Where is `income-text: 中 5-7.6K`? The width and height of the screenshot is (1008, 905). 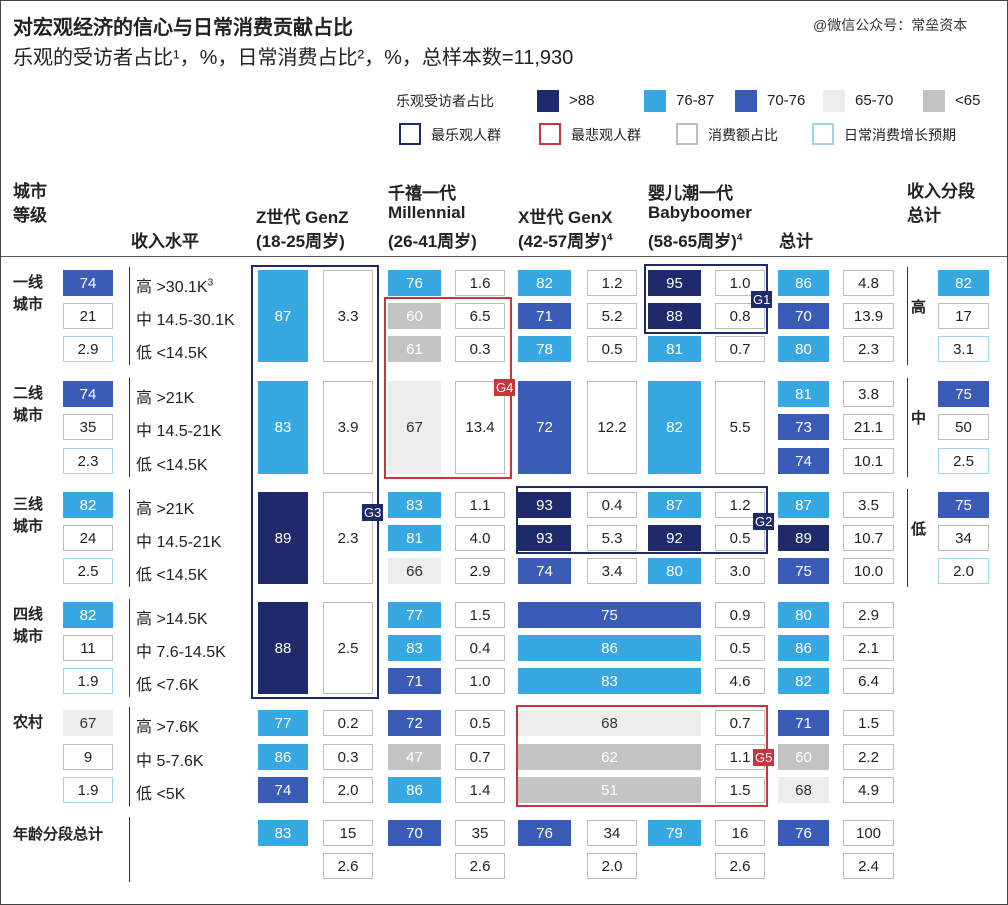
income-text: 中 5-7.6K is located at coordinates (170, 761).